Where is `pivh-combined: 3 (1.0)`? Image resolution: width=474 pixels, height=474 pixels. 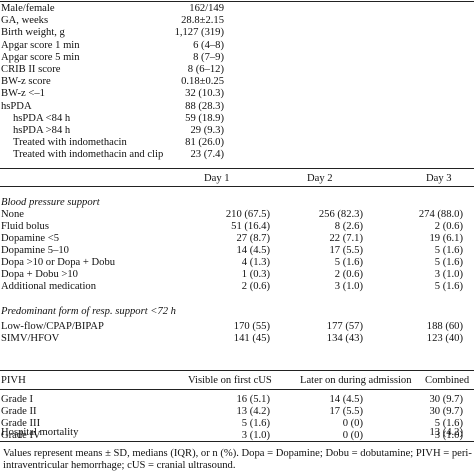
pivh-combined: 3 (1.0) is located at coordinates (448, 435).